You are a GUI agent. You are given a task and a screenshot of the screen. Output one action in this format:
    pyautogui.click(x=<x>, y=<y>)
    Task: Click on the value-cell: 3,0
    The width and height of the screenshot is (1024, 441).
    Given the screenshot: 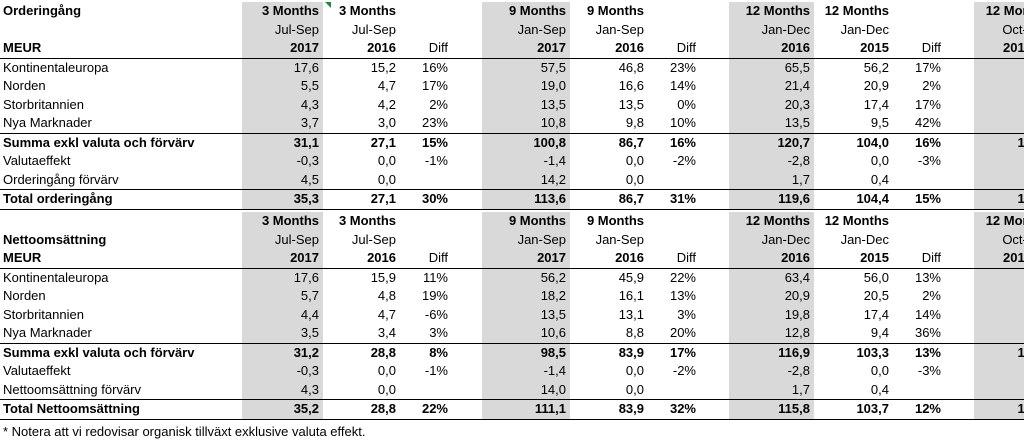 What is the action you would take?
    pyautogui.click(x=386, y=123)
    